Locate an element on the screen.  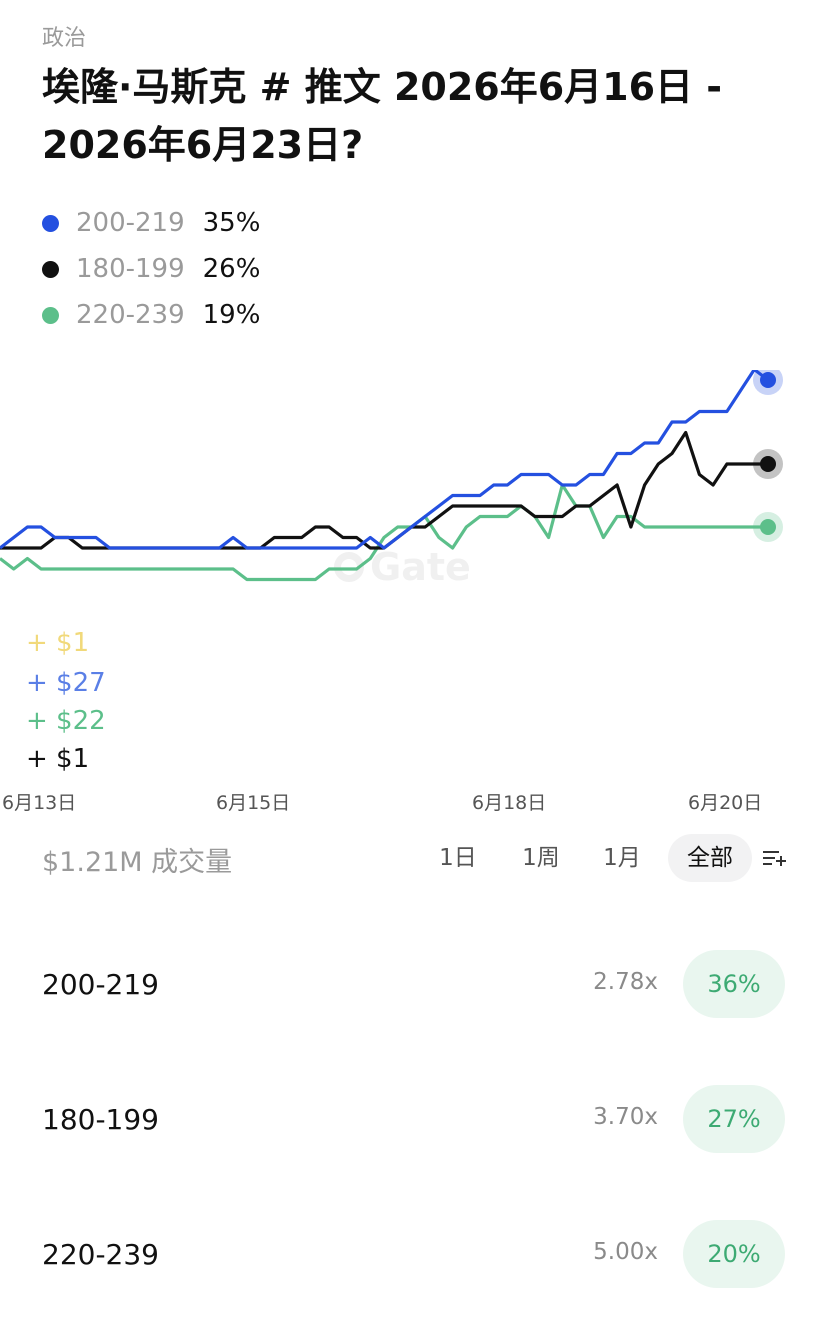
outcome-buy-button: 20% is located at coordinates (734, 1254).